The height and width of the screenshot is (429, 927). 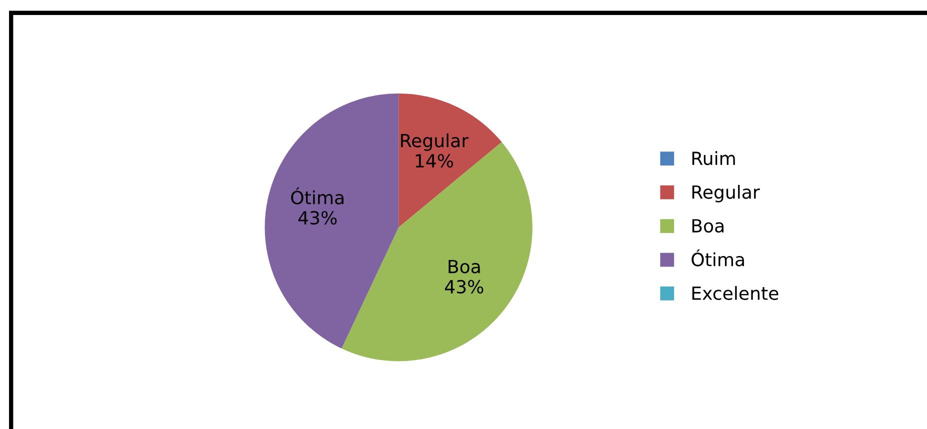 What do you see at coordinates (464, 267) in the screenshot?
I see `slice-label: Boa` at bounding box center [464, 267].